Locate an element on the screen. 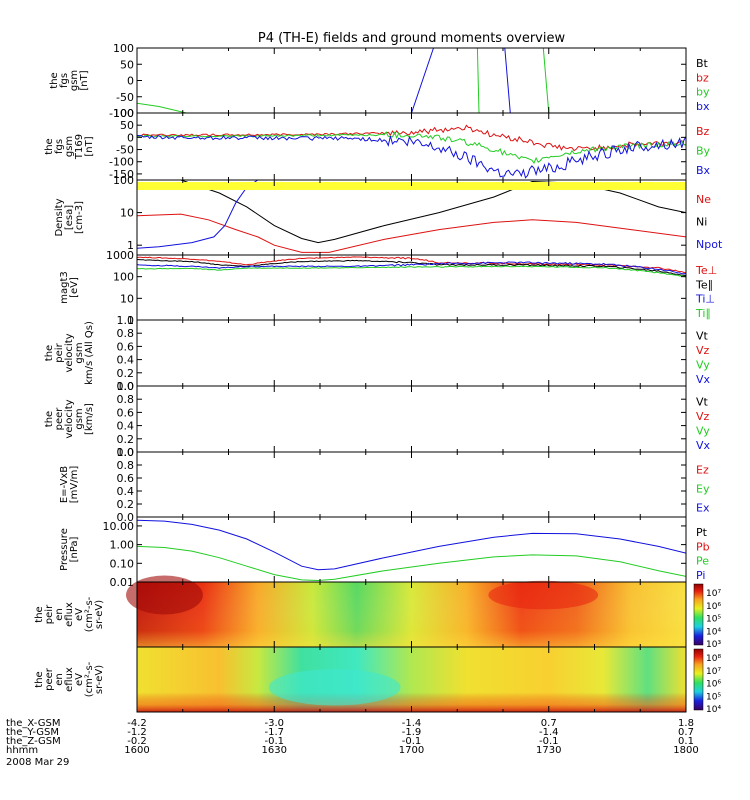 The image size is (750, 800). footer-value: -1.2 is located at coordinates (137, 732).